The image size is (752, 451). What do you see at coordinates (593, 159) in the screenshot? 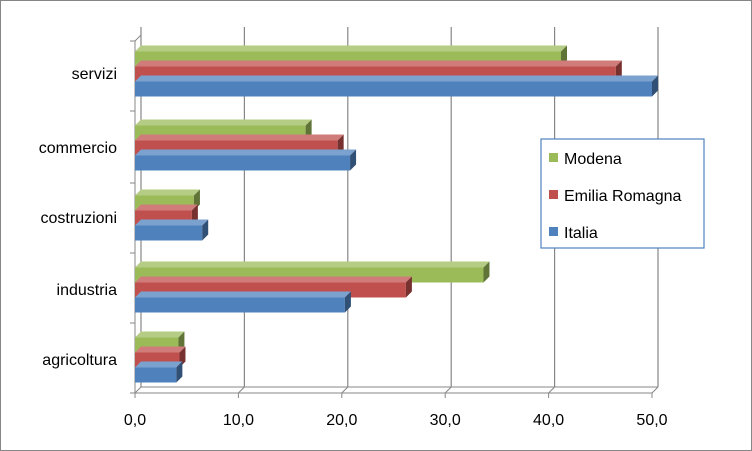
I see `legend-label: Modena` at bounding box center [593, 159].